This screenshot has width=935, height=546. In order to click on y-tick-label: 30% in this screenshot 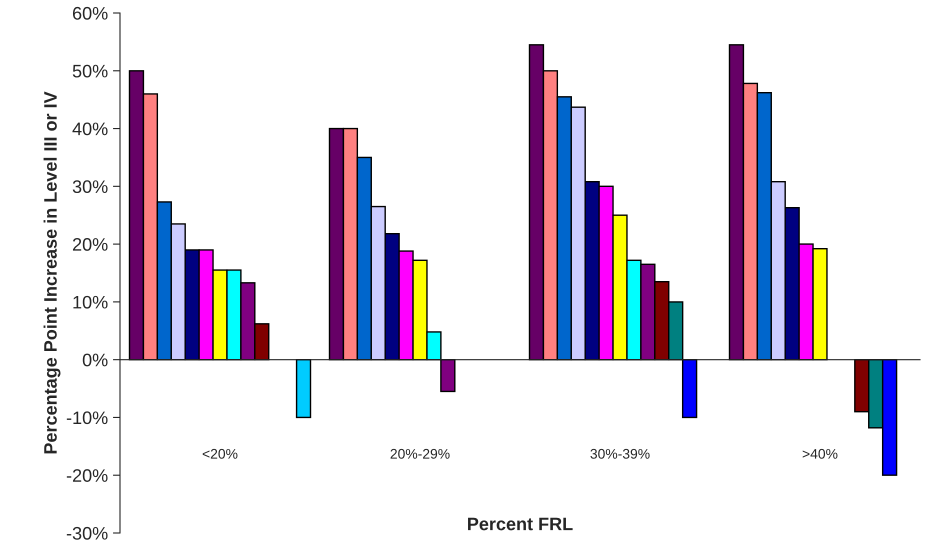, I will do `click(90, 187)`.